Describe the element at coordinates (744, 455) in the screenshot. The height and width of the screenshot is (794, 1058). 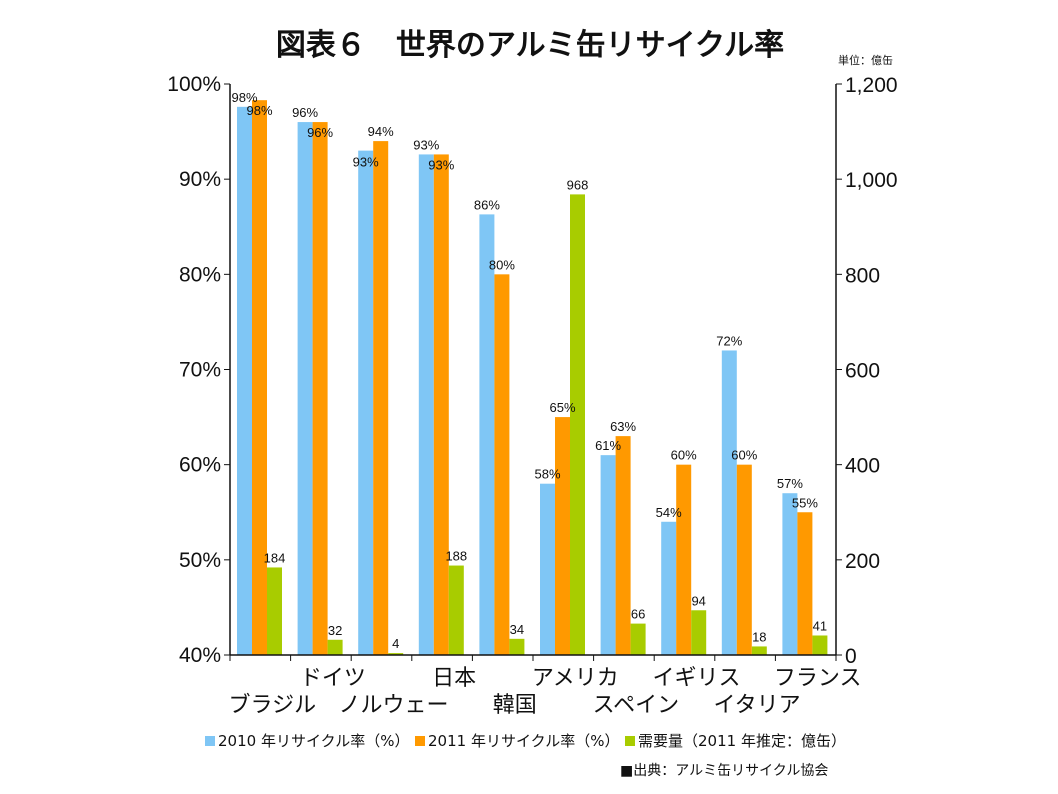
I see `data-label-1-8: 60%` at that location.